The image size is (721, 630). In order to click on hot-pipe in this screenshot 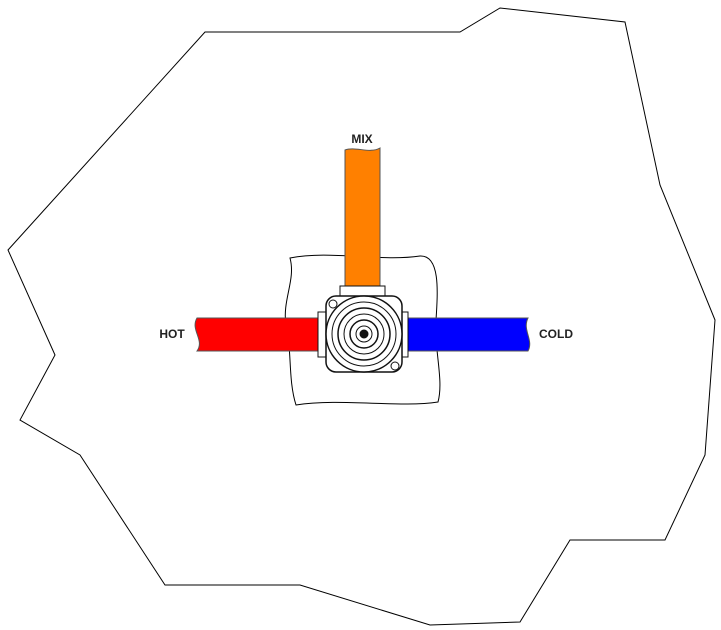, I will do `click(258, 334)`.